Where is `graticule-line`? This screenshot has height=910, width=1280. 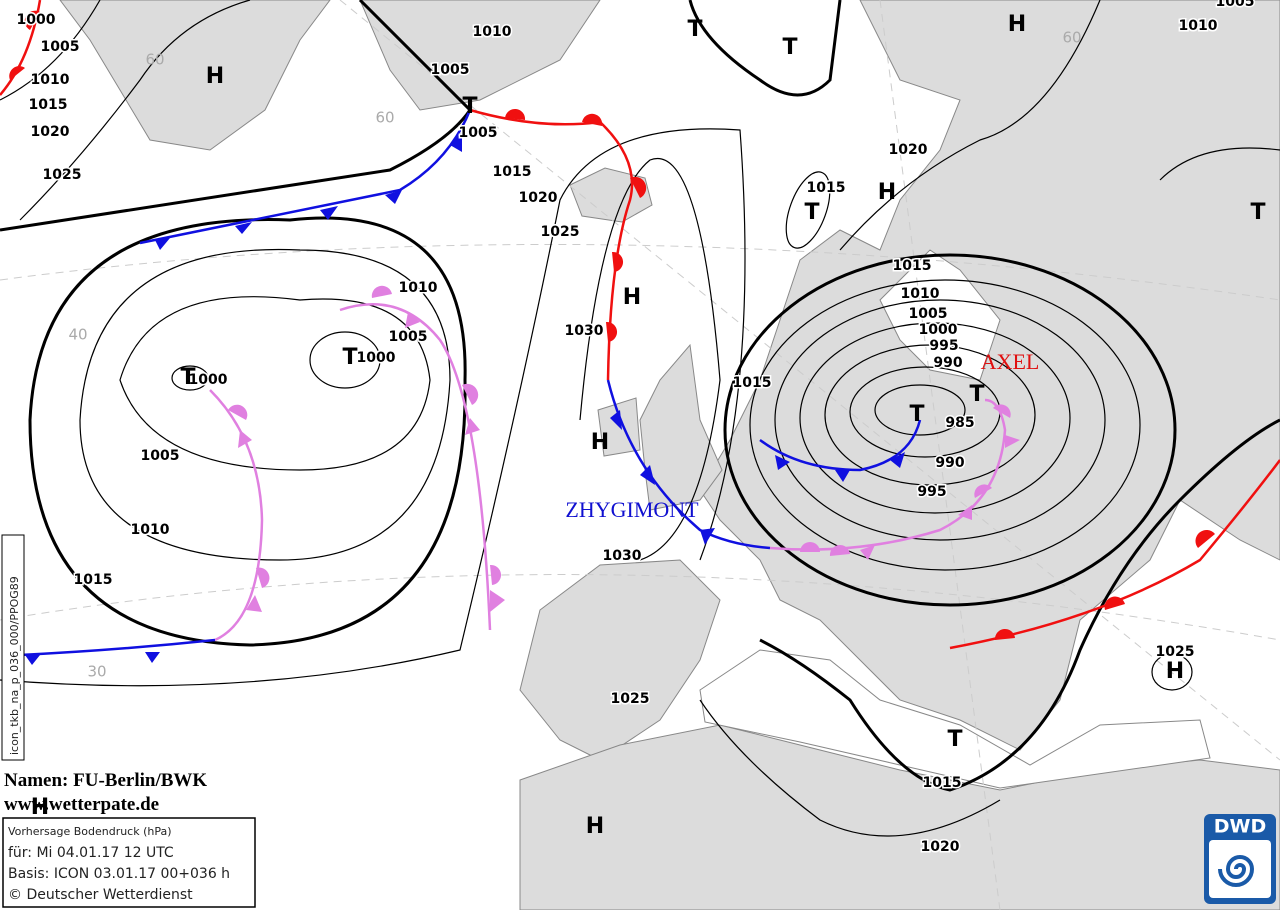
graticule-line is located at coordinates (640, 607).